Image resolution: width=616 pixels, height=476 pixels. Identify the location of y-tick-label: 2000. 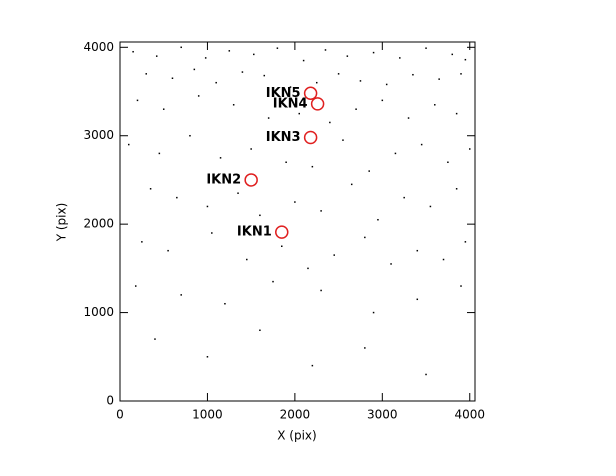
(98, 224).